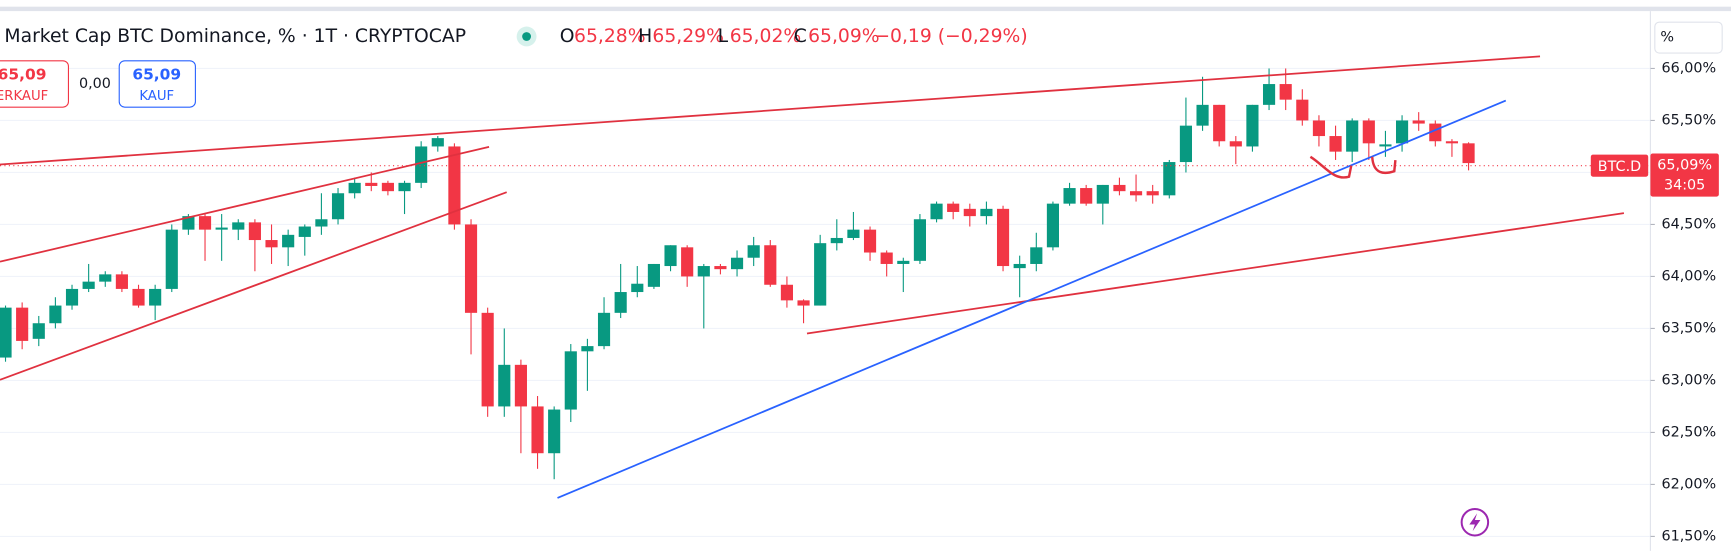 The width and height of the screenshot is (1731, 551). I want to click on trade-buttons: 65,09 ERKAUF 0,00 65,09 KAUF, so click(98, 84).